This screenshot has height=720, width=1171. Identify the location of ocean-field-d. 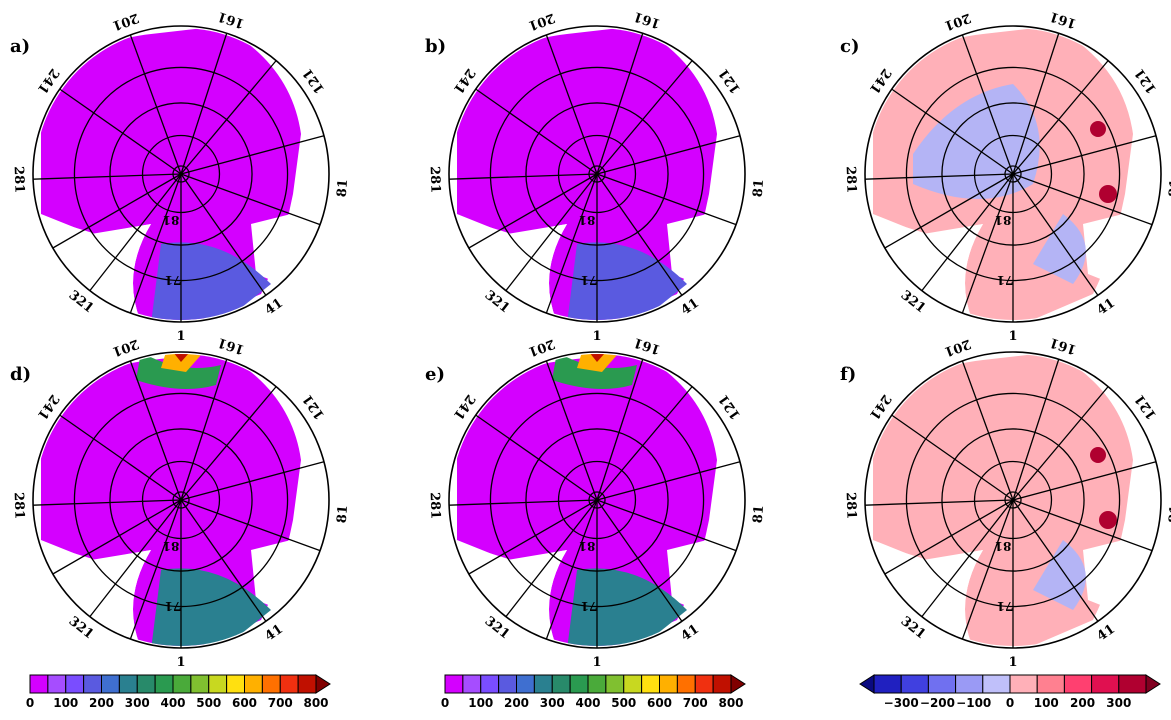
(171, 500).